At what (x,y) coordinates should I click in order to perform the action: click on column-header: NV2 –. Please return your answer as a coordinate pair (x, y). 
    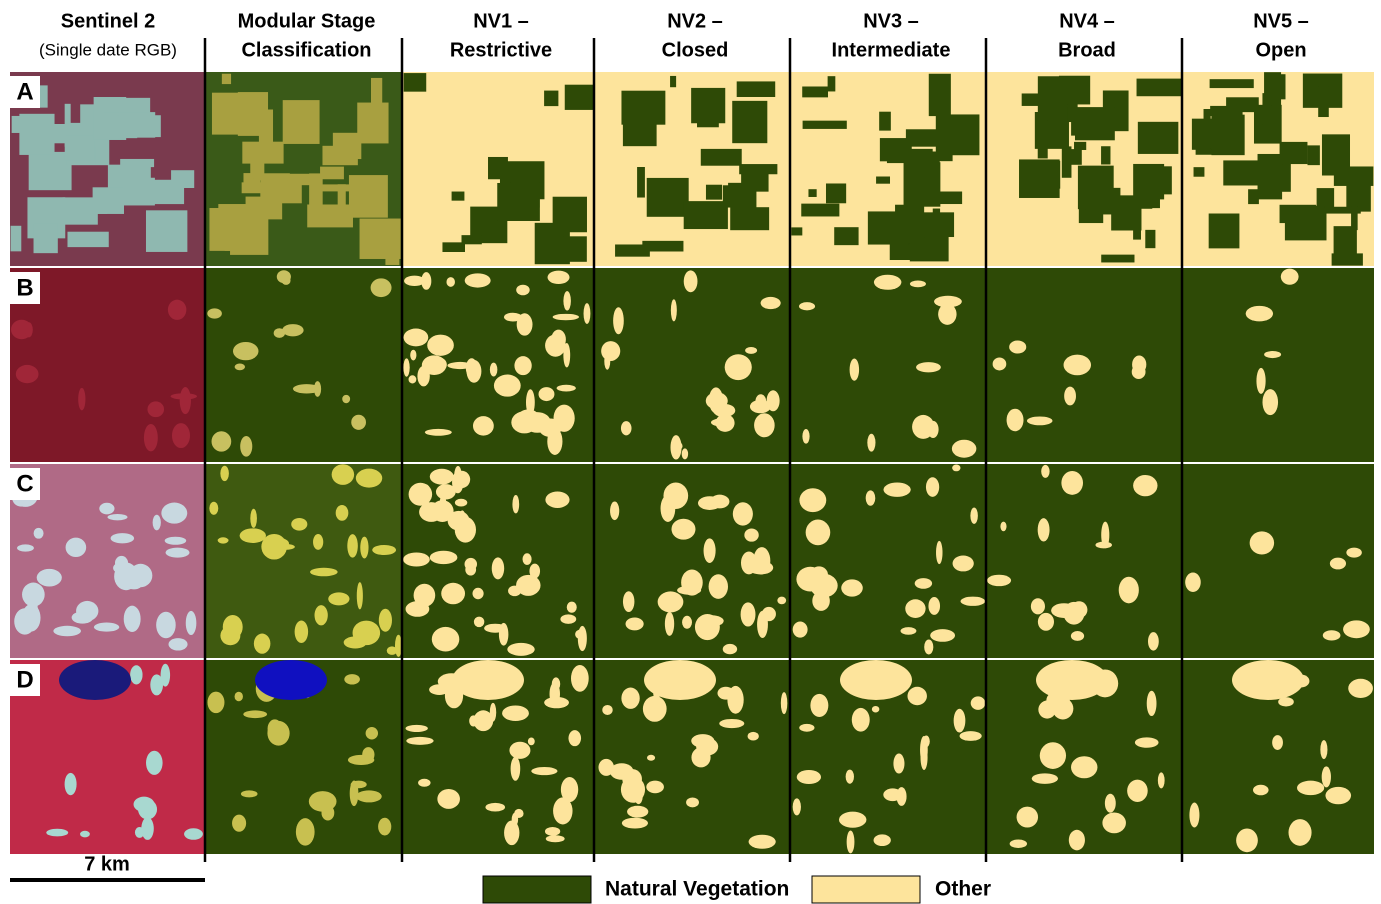
    Looking at the image, I should click on (695, 21).